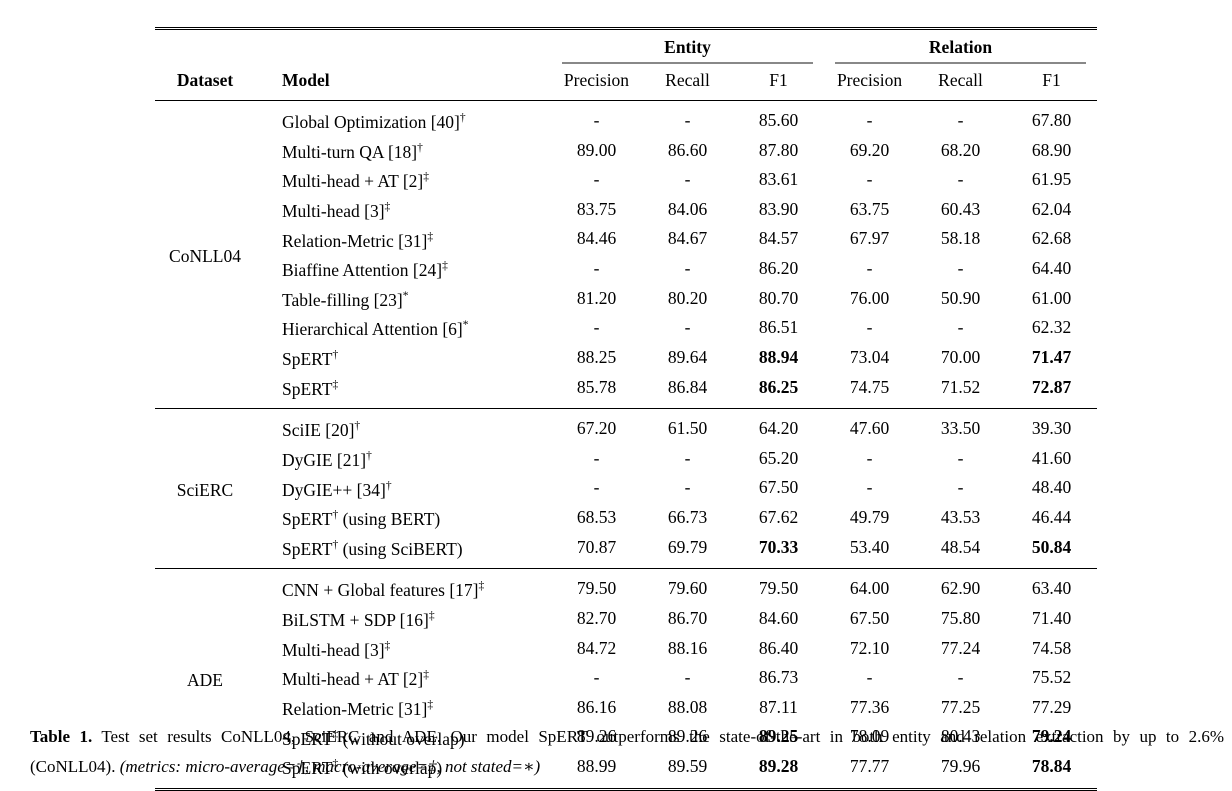 The width and height of the screenshot is (1232, 791). I want to click on relation-precision-header: Precision, so click(869, 80).